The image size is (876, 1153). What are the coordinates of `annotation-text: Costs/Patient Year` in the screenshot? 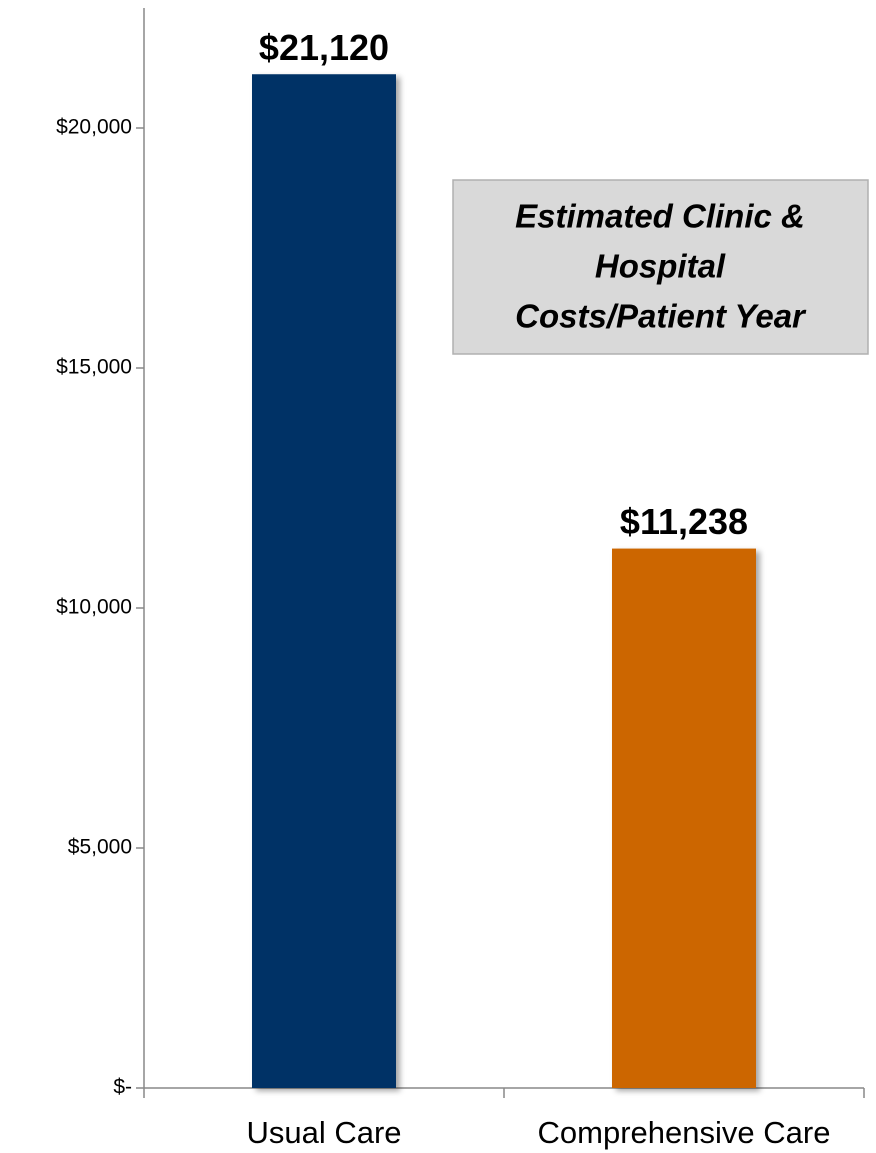 It's located at (661, 316).